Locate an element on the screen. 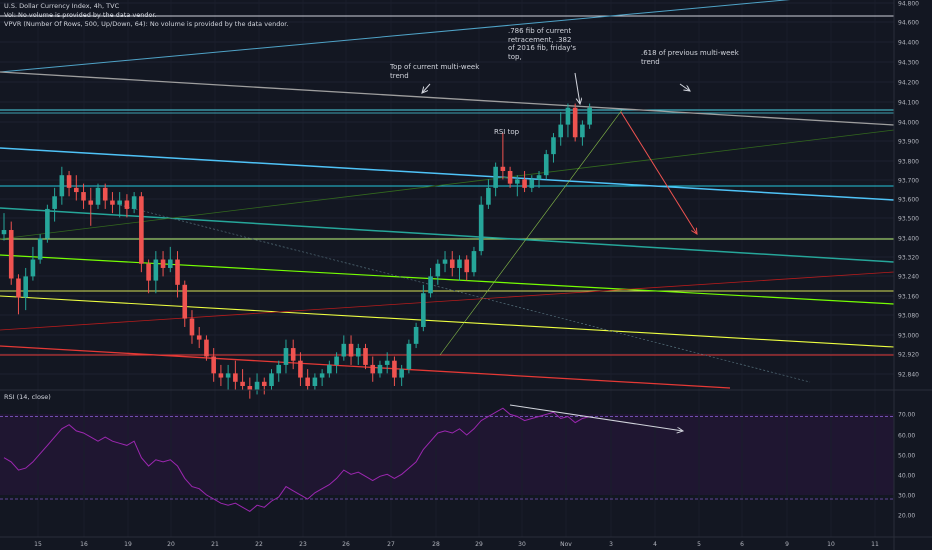 The height and width of the screenshot is (550, 932). time-tick-label: 30 is located at coordinates (522, 544).